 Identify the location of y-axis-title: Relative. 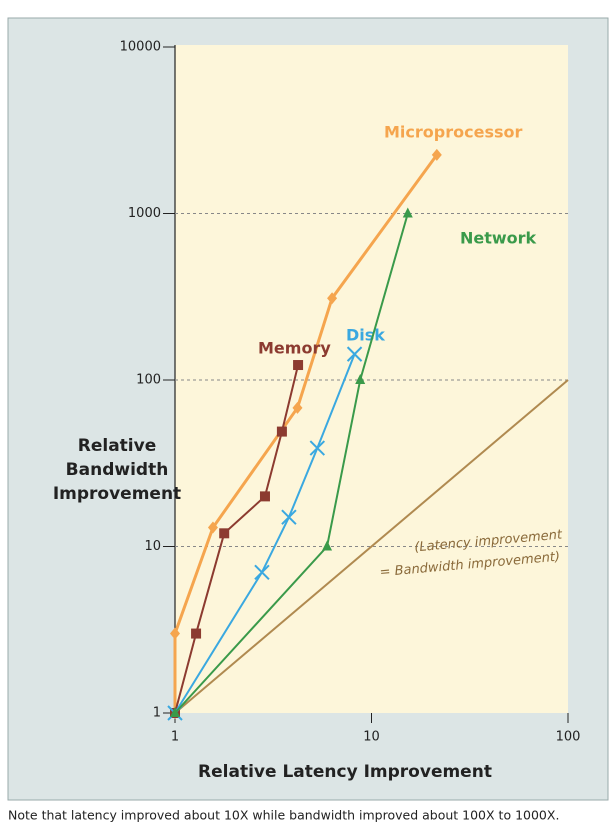
(117, 446).